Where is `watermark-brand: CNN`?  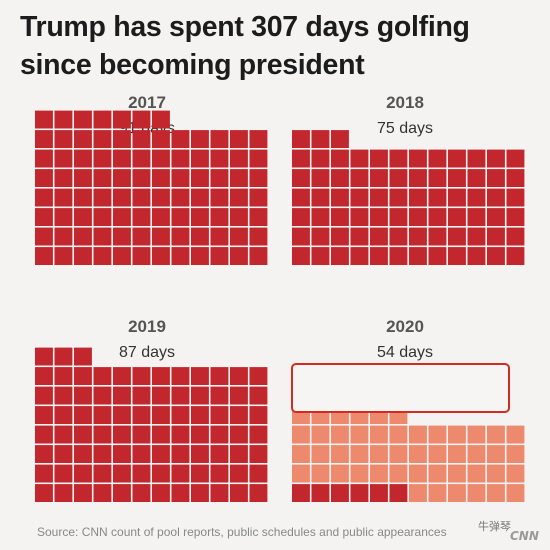
watermark-brand: CNN is located at coordinates (524, 536).